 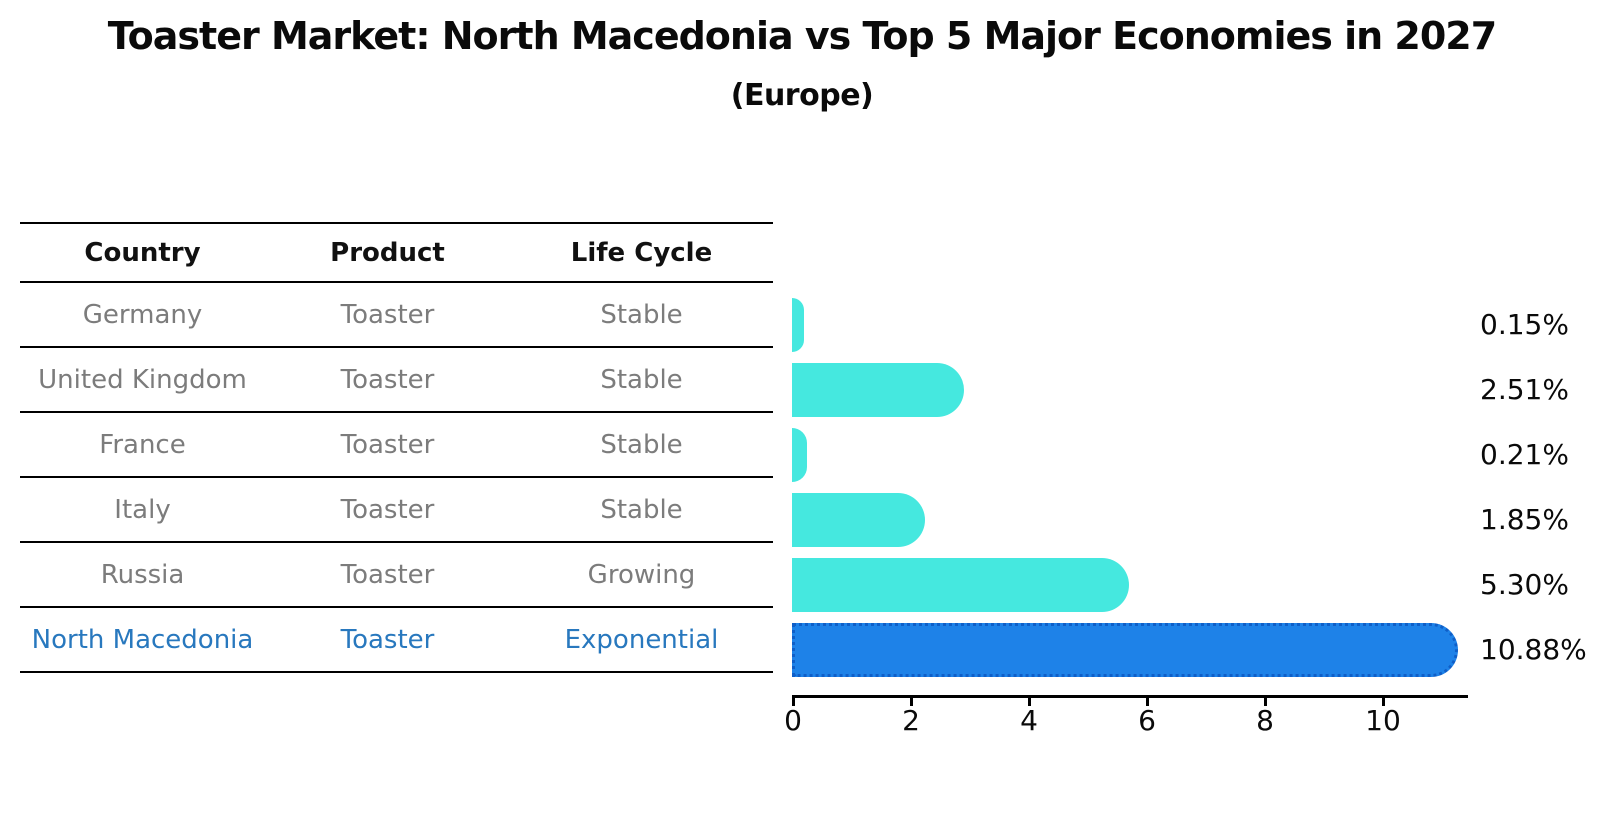 What do you see at coordinates (1524, 454) in the screenshot?
I see `bar-value-label: 0.21%` at bounding box center [1524, 454].